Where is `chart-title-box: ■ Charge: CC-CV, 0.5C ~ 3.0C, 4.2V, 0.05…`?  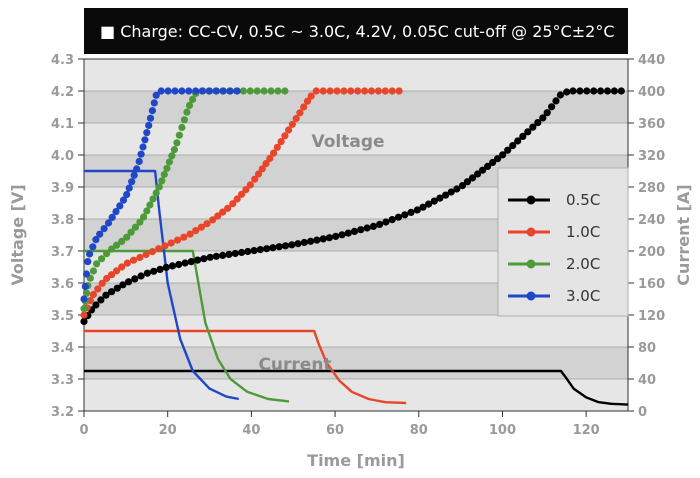 chart-title-box: ■ Charge: CC-CV, 0.5C ~ 3.0C, 4.2V, 0.05… is located at coordinates (356, 31).